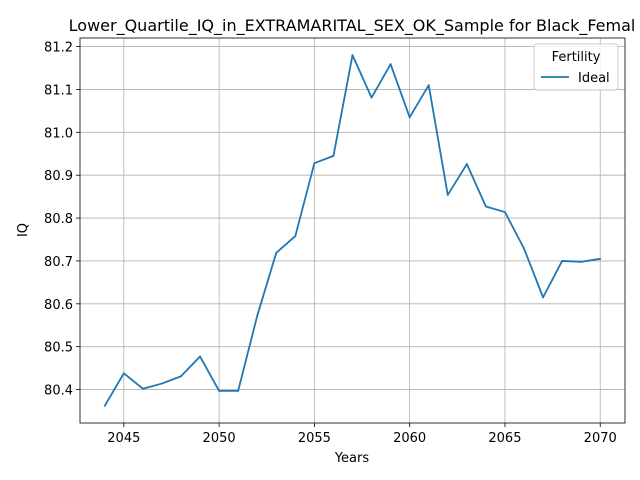 The image size is (640, 480). Describe the element at coordinates (576, 57) in the screenshot. I see `legend-title: Fertility` at that location.